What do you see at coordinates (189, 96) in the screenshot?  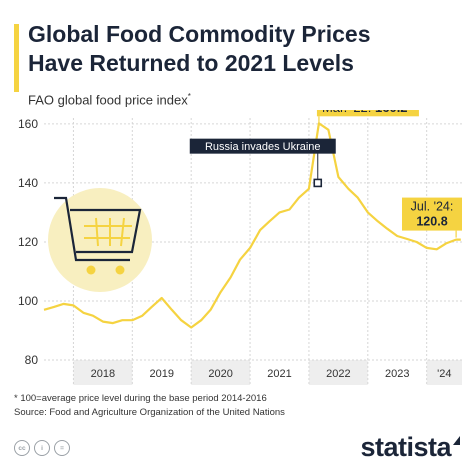 I see `subtitle-footnote-mark: *` at bounding box center [189, 96].